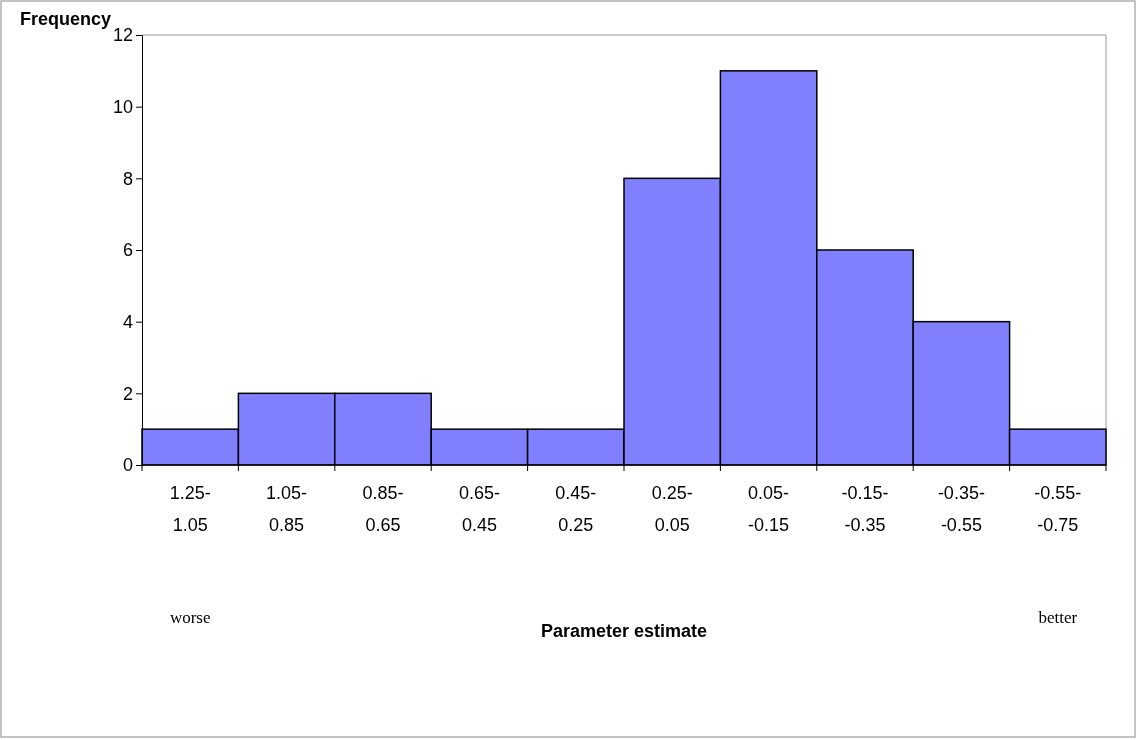  Describe the element at coordinates (961, 509) in the screenshot. I see `x-tick-label: -0.35- -0.55` at that location.